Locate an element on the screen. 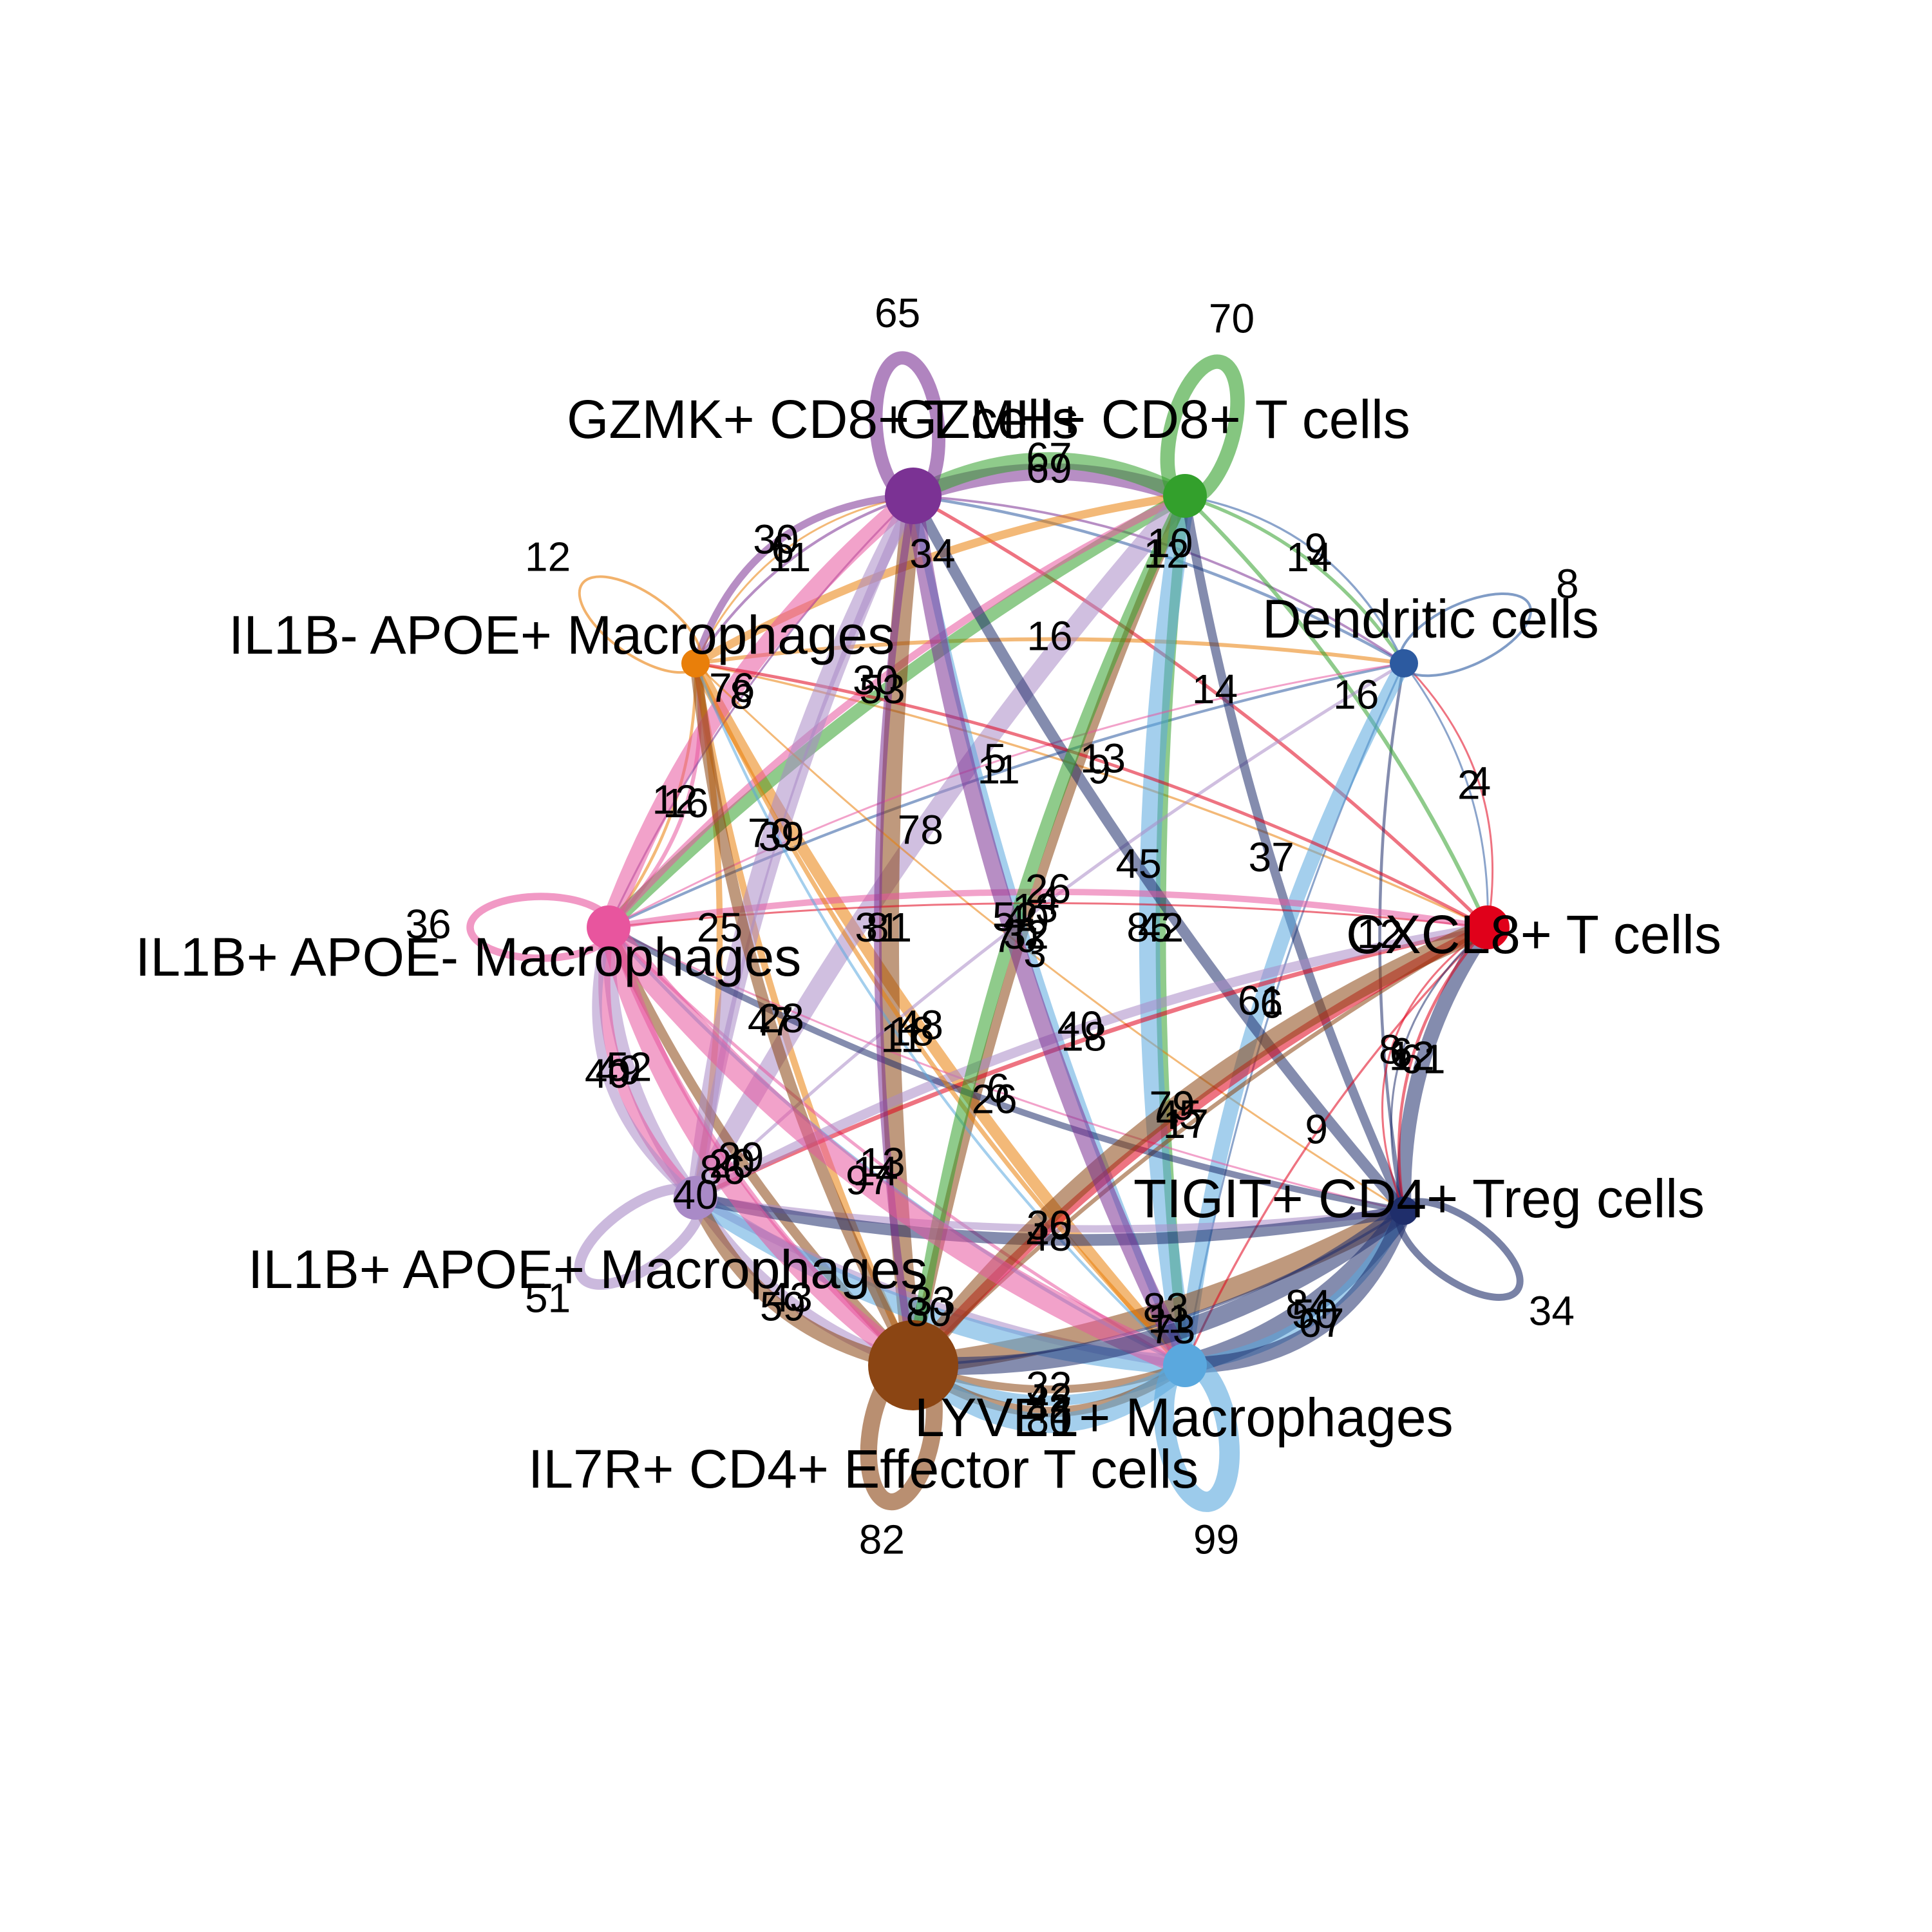 The width and height of the screenshot is (1932, 1932). node-tigit is located at coordinates (1404, 1211).